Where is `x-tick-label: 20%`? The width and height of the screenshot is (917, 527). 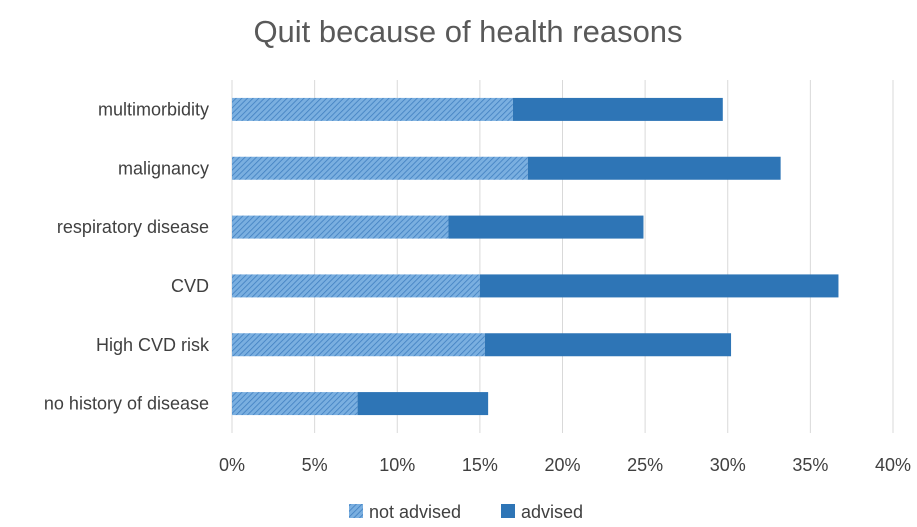 x-tick-label: 20% is located at coordinates (562, 465).